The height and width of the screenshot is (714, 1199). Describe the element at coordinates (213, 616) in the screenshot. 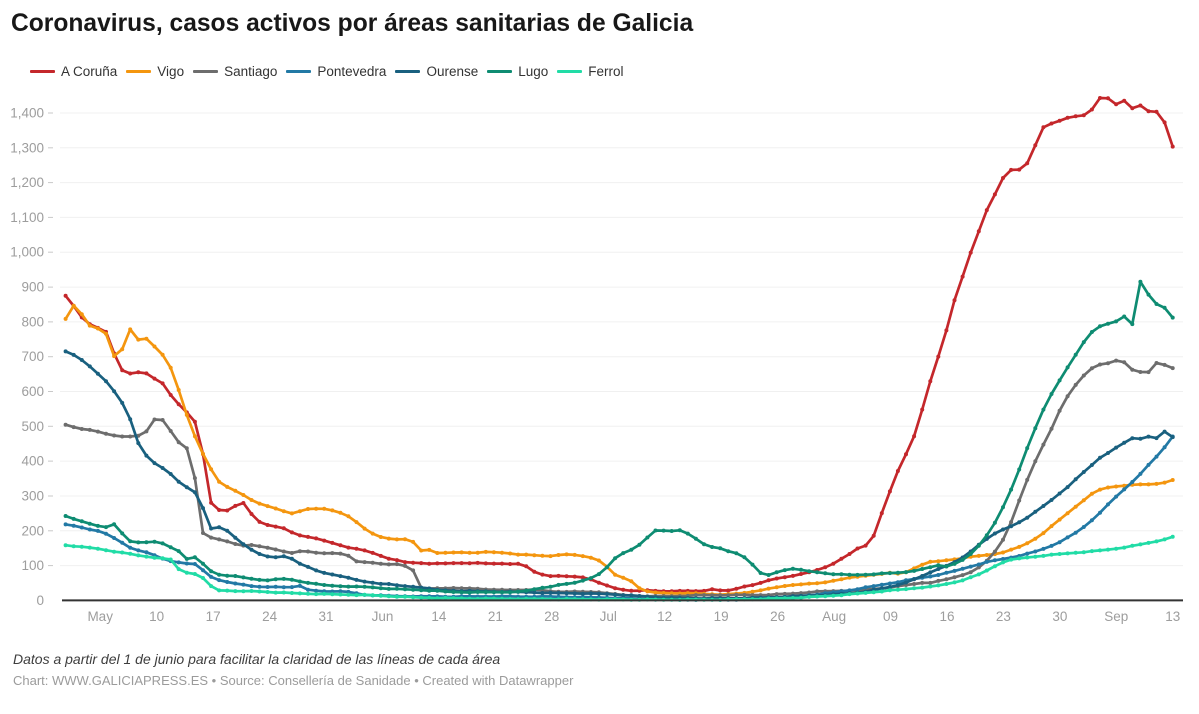

I see `svg-text: 17` at that location.